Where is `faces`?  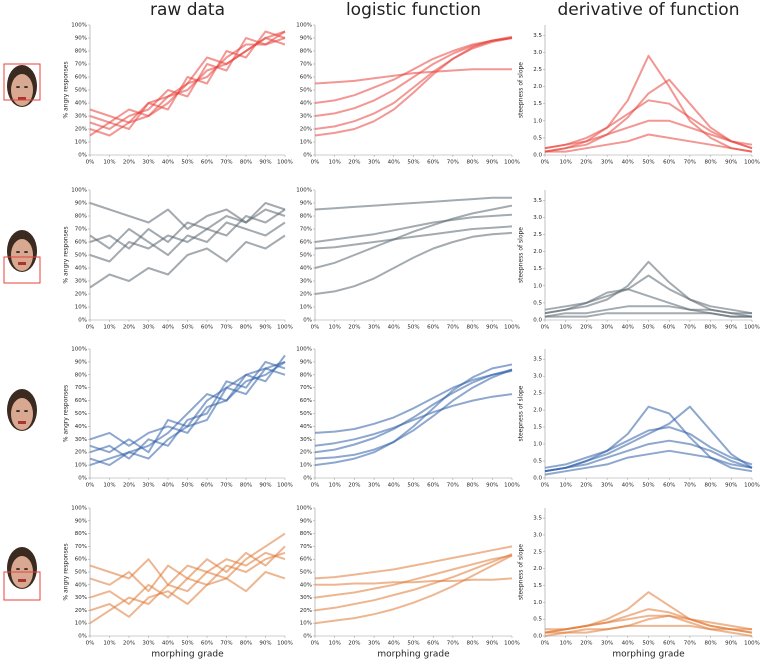 faces is located at coordinates (22, 332).